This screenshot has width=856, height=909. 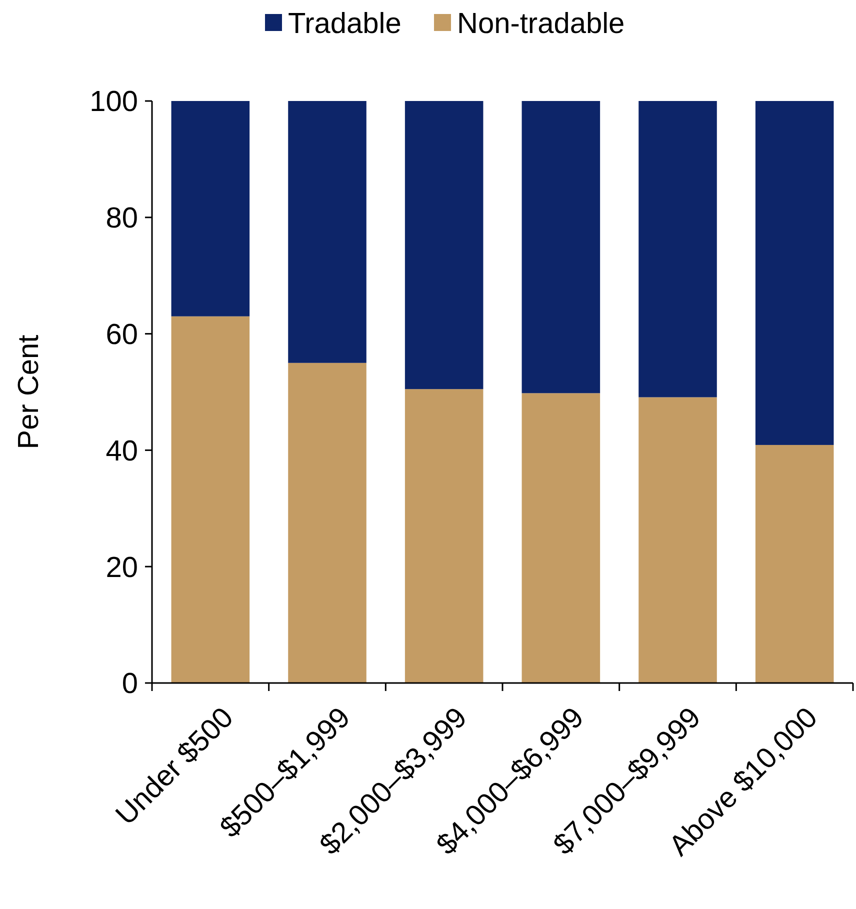 What do you see at coordinates (122, 218) in the screenshot?
I see `y-tick-label: 80` at bounding box center [122, 218].